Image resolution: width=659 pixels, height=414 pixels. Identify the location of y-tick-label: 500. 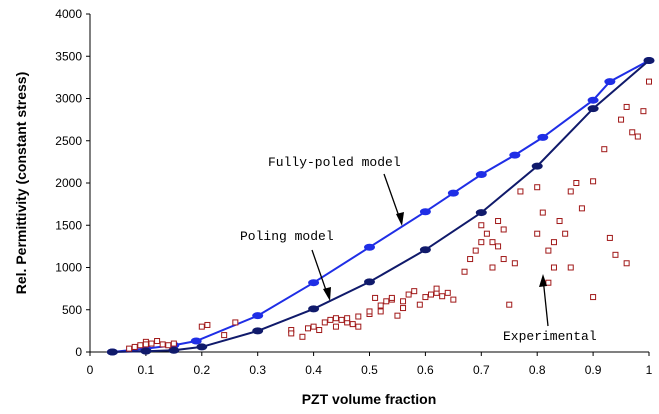
(72, 310).